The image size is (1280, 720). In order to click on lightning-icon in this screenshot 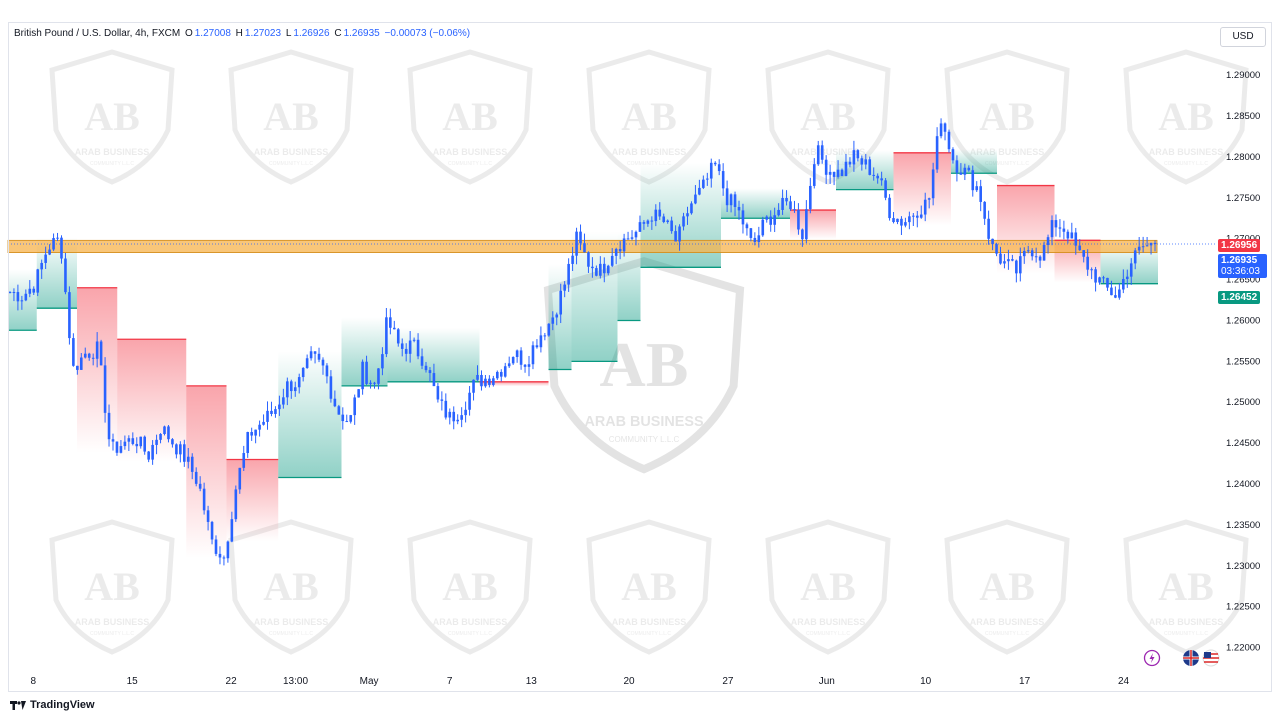, I will do `click(1152, 660)`.